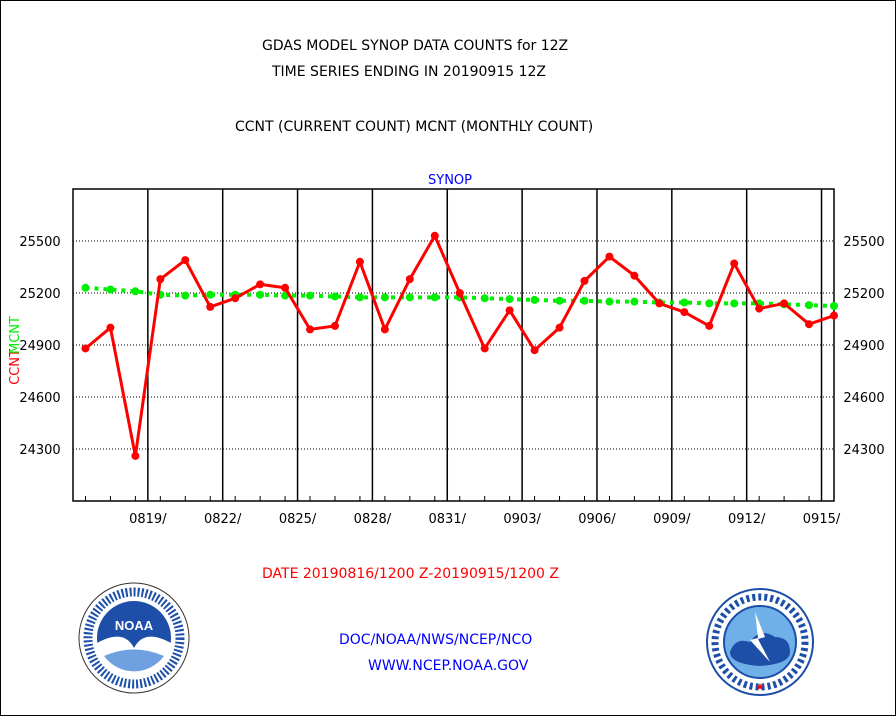 The image size is (896, 716). I want to click on y-tick-label-left: 24900, so click(39, 346).